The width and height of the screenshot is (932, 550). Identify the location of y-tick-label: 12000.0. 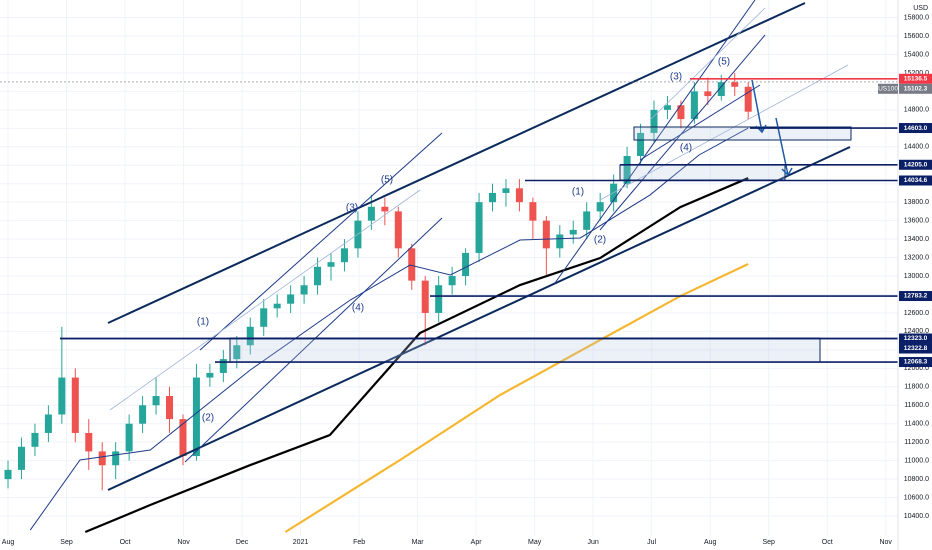
(916, 368).